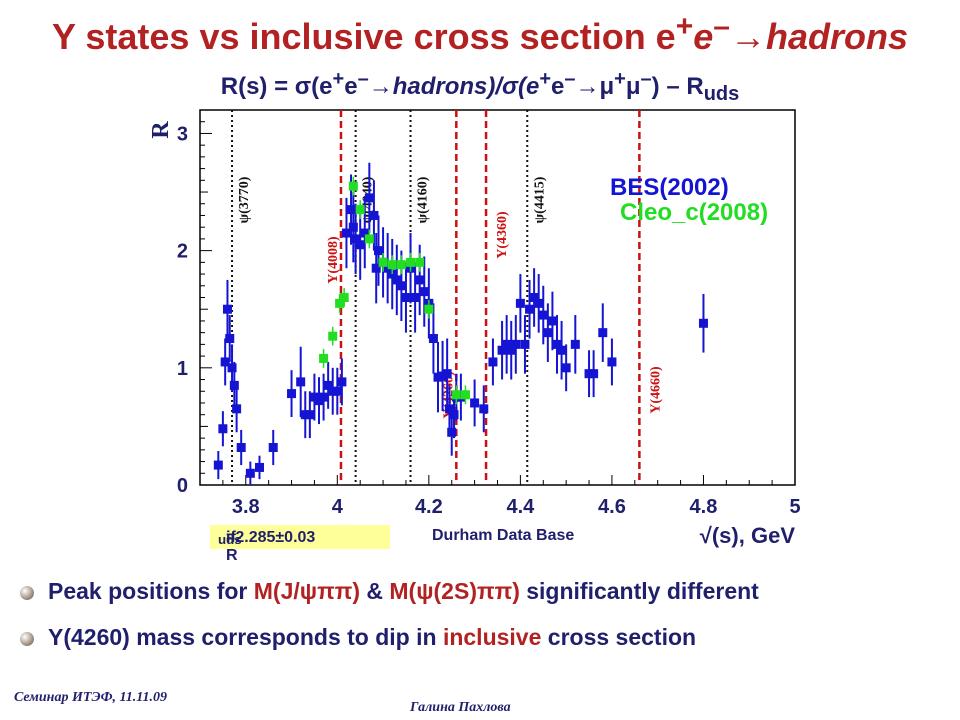  Describe the element at coordinates (182, 369) in the screenshot. I see `y-tick-label: 1` at that location.